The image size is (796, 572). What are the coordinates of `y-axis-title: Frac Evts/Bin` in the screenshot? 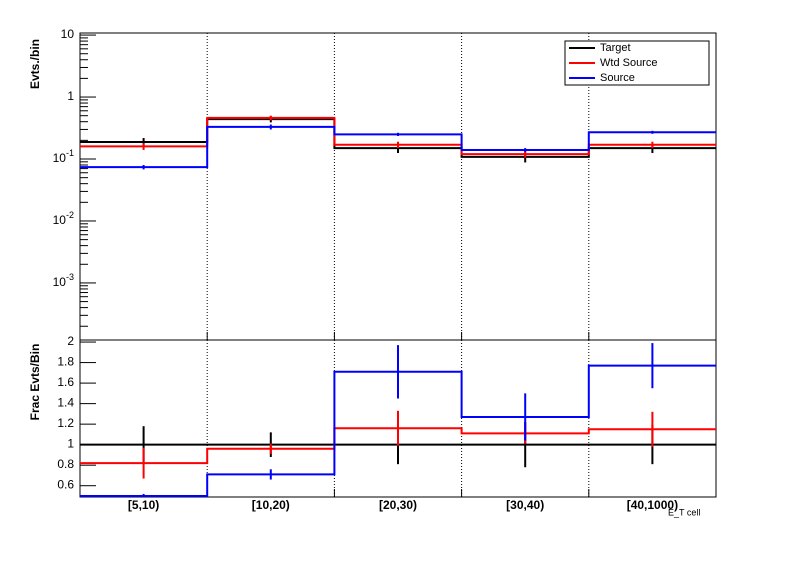 It's located at (35, 382).